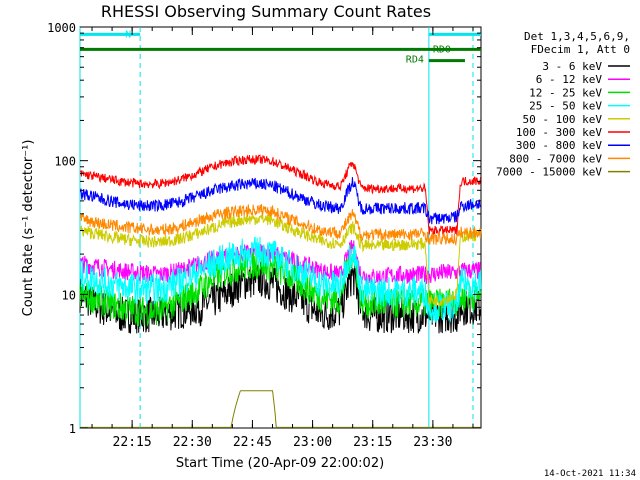 The image size is (640, 480). I want to click on x-axis-label: Start Time (20-Apr-09 22:00:02), so click(280, 463).